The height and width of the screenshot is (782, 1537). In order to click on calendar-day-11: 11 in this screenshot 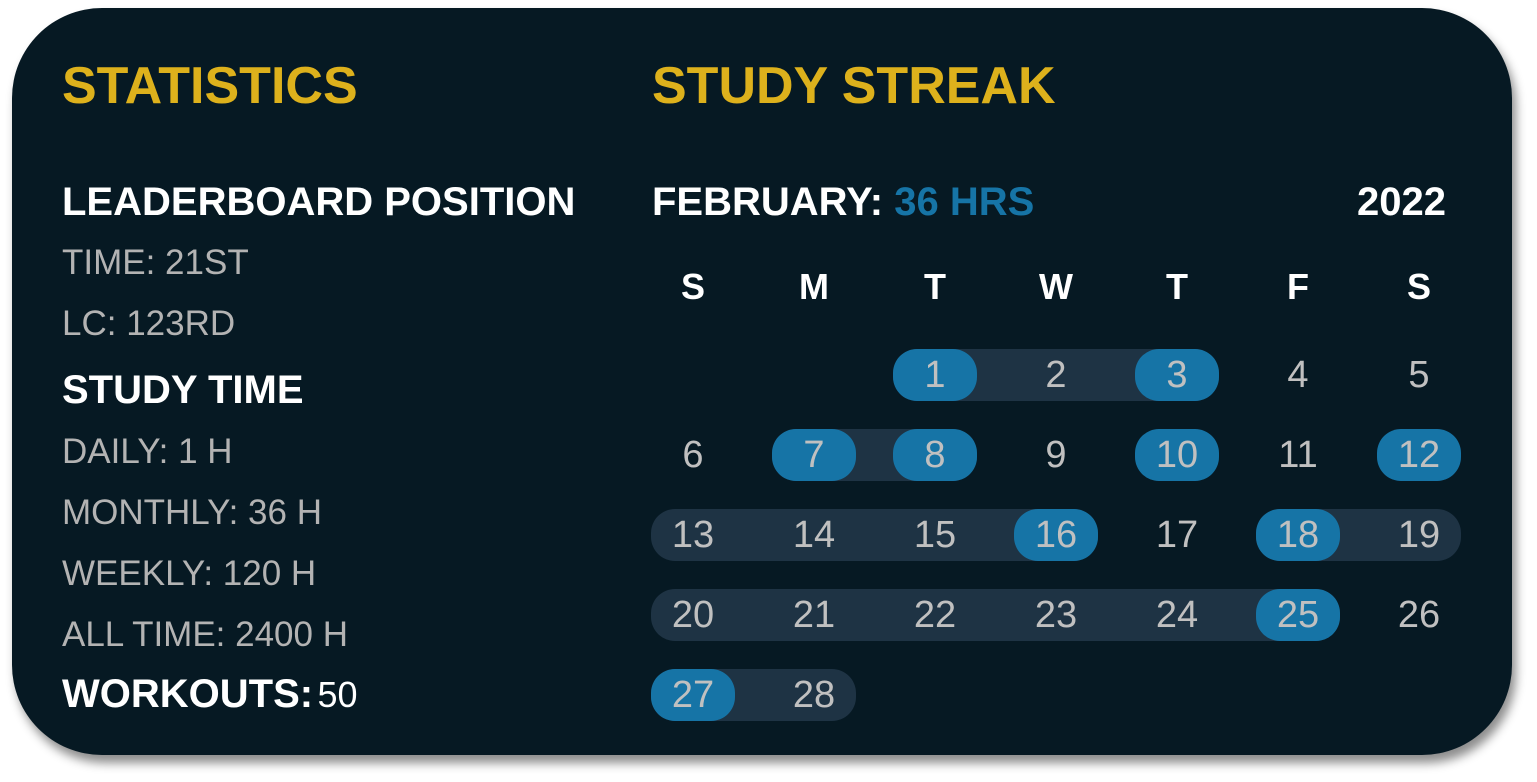, I will do `click(1298, 455)`.